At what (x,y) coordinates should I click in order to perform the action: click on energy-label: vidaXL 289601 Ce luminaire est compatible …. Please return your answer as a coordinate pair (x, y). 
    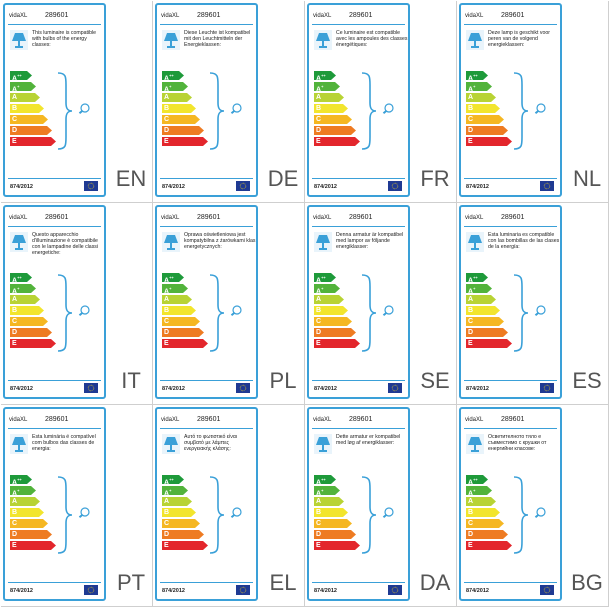
    Looking at the image, I should click on (358, 100).